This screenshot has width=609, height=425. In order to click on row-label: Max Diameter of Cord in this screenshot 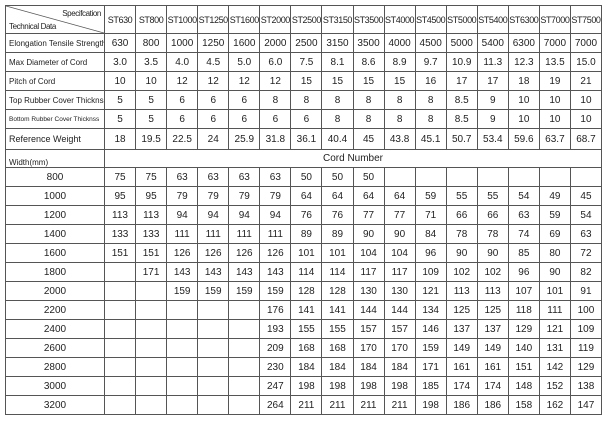, I will do `click(55, 62)`.